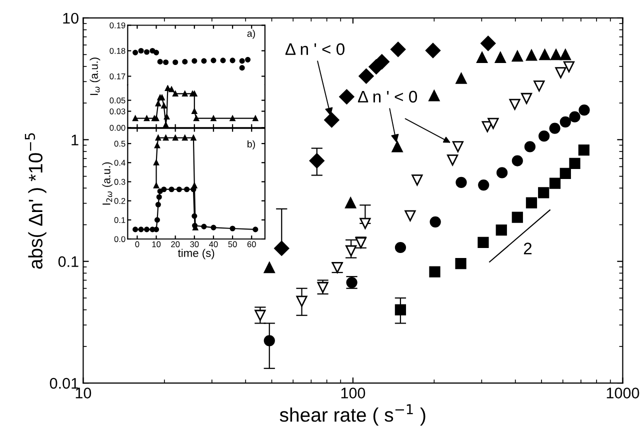 Image resolution: width=640 pixels, height=428 pixels. Describe the element at coordinates (107, 183) in the screenshot. I see `y-axis-title: I$_{2ω}$ (a.u.)` at that location.